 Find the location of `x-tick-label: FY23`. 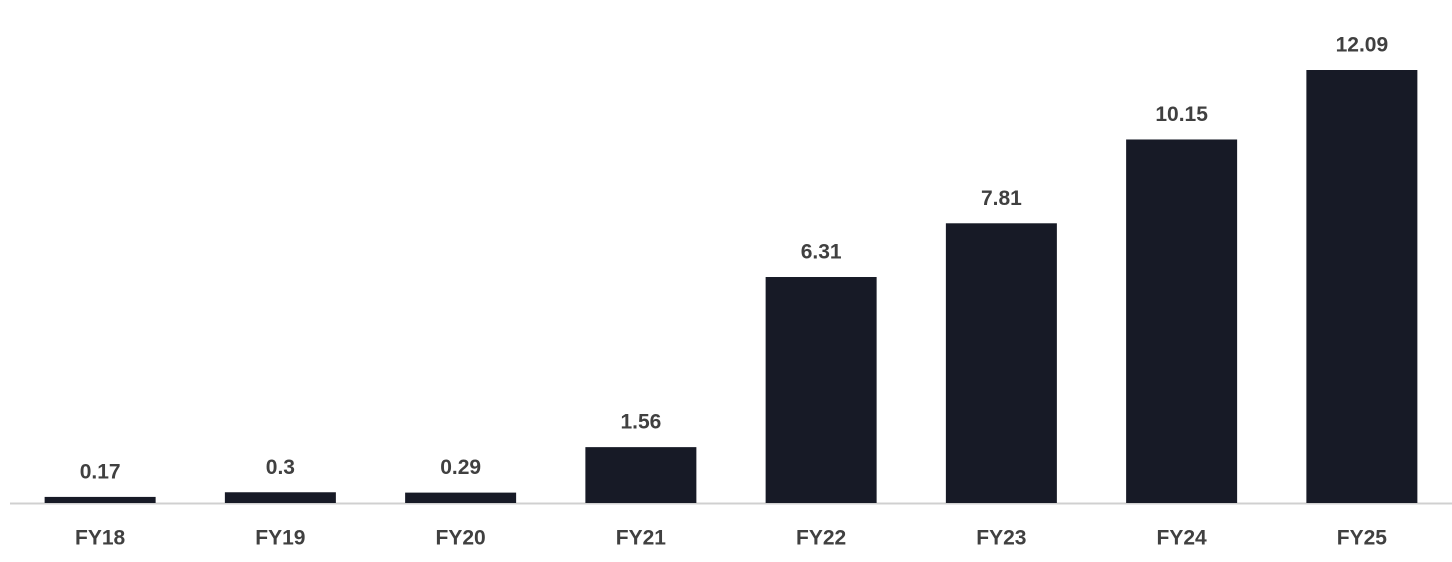

x-tick-label: FY23 is located at coordinates (1001, 538).